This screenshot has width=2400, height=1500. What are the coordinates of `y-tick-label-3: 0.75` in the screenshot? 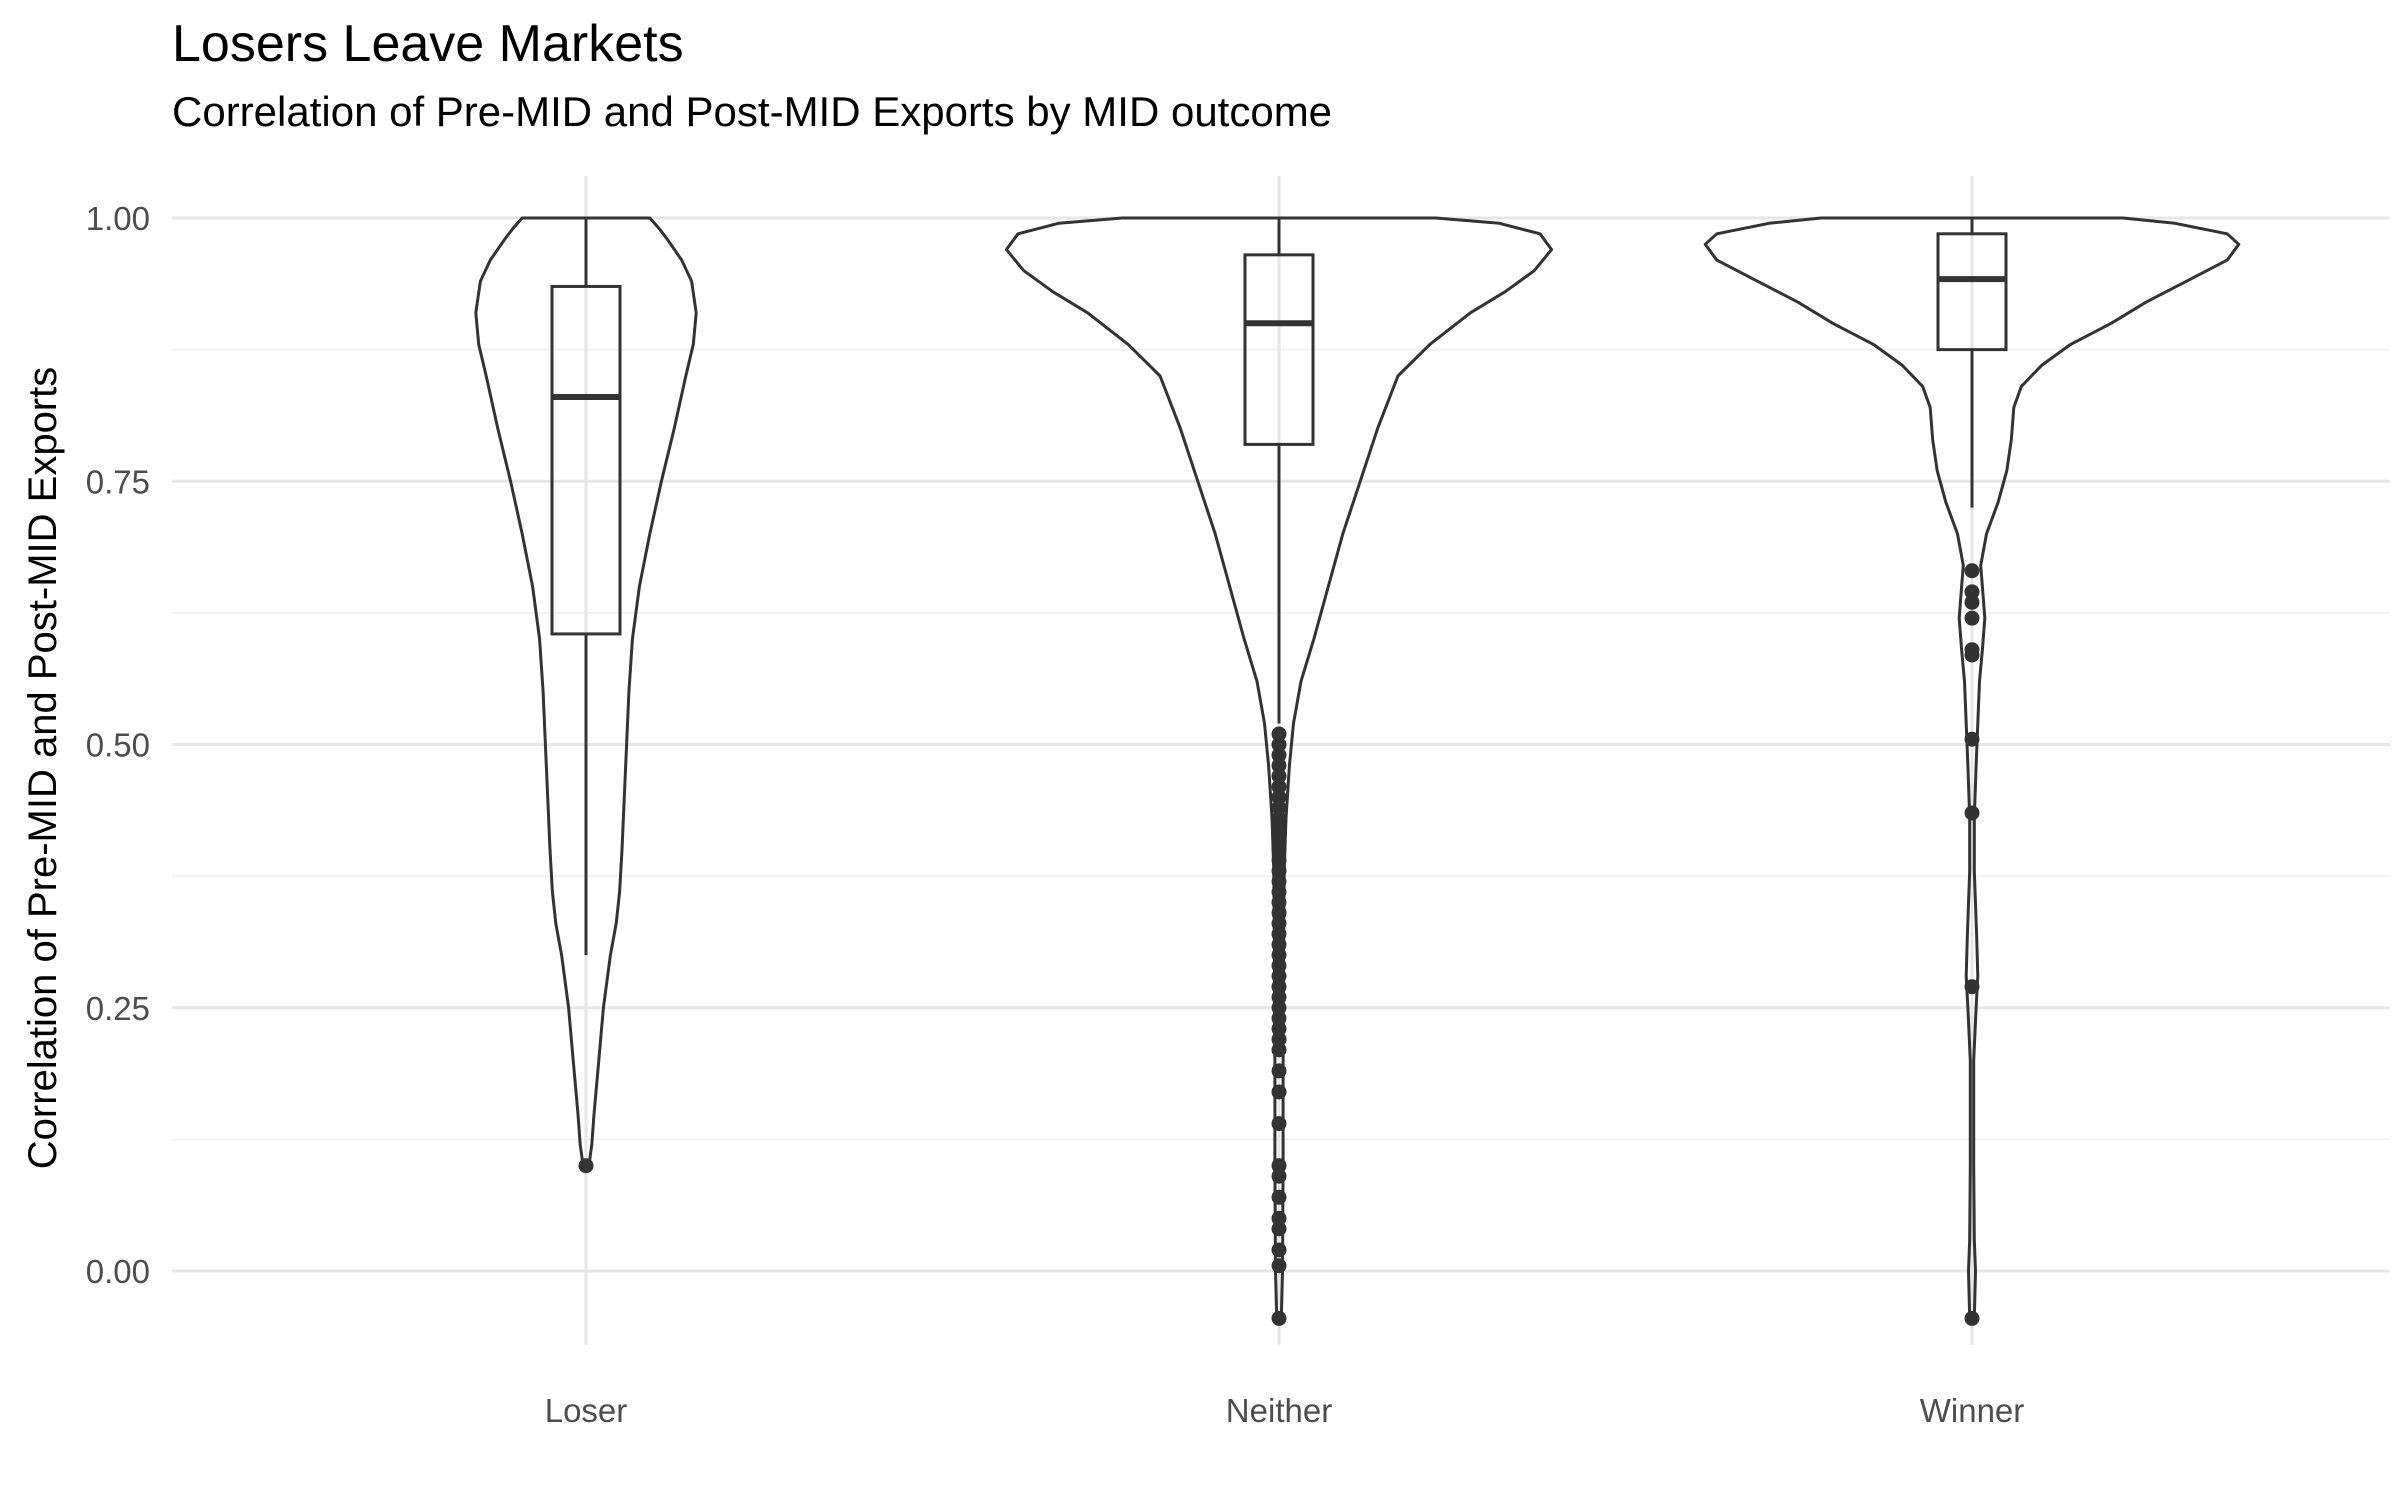 It's located at (118, 481).